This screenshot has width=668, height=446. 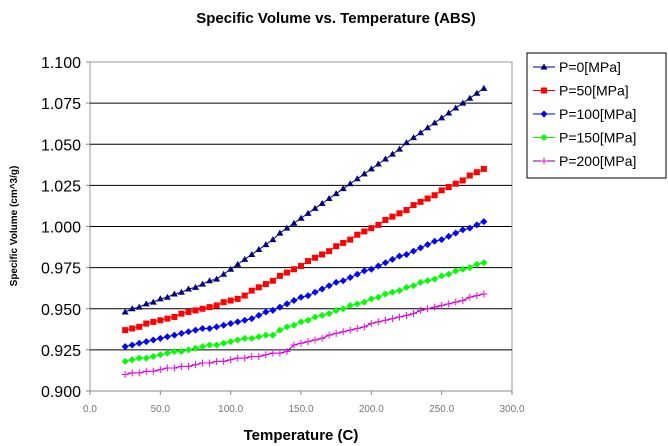 I want to click on y-tick-label: 0.900, so click(x=61, y=392).